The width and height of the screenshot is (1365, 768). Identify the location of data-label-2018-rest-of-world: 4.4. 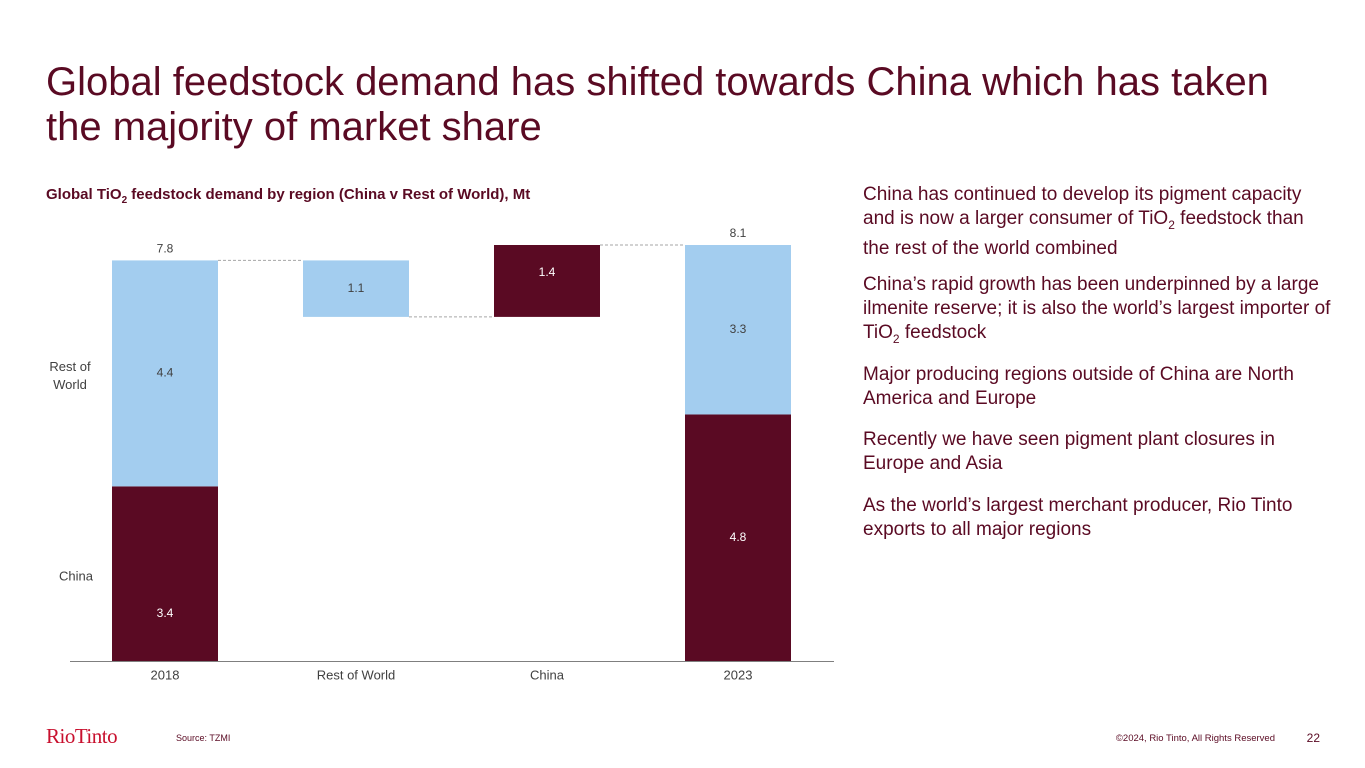
(165, 373).